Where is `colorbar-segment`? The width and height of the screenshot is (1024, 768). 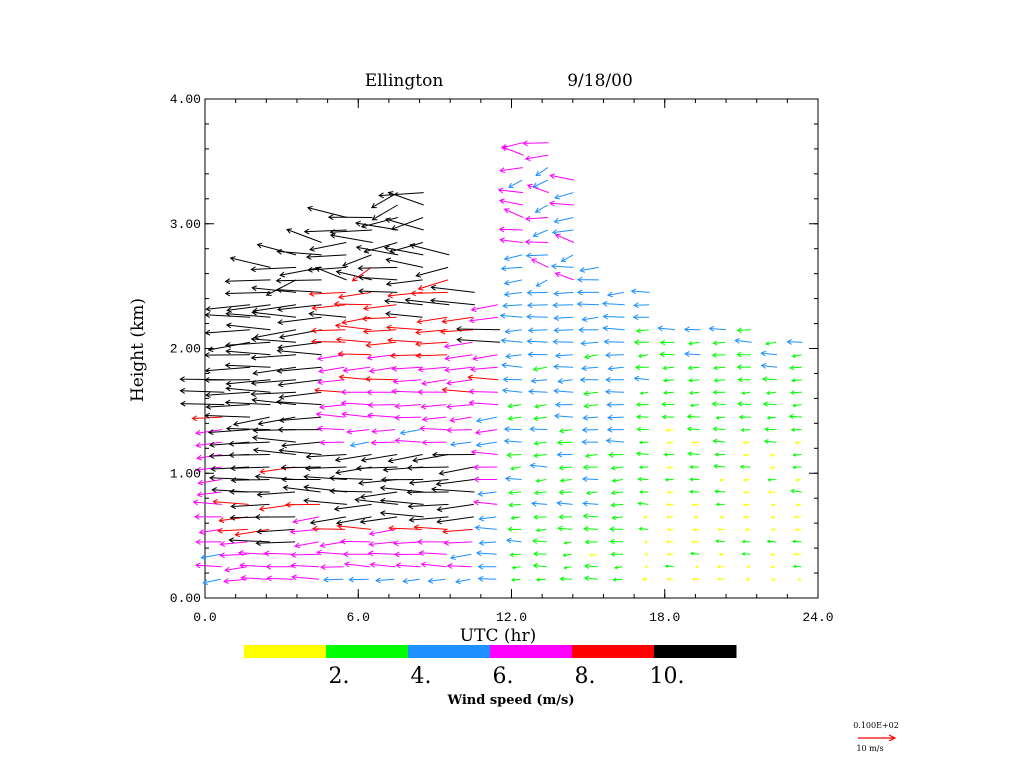 colorbar-segment is located at coordinates (367, 651).